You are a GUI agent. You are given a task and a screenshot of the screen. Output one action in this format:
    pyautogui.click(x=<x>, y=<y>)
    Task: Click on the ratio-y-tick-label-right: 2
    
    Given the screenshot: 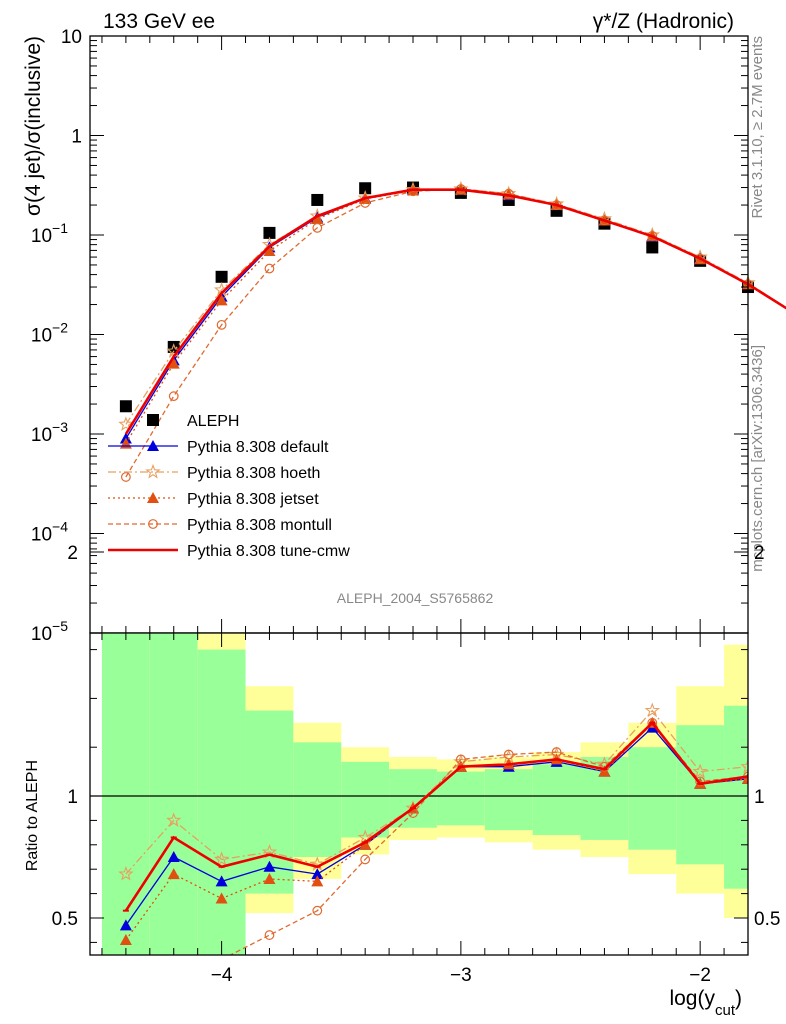 What is the action you would take?
    pyautogui.click(x=759, y=553)
    